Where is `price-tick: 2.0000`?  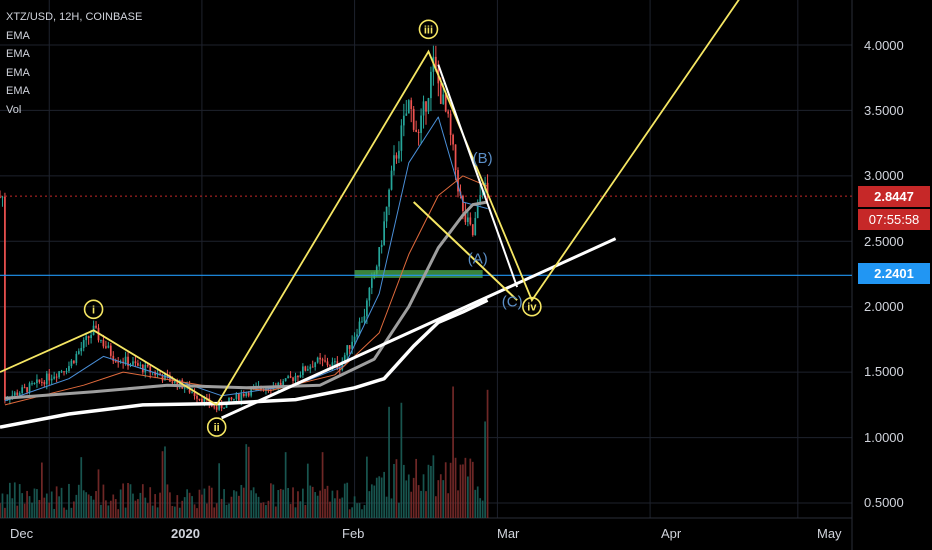 price-tick: 2.0000 is located at coordinates (884, 306).